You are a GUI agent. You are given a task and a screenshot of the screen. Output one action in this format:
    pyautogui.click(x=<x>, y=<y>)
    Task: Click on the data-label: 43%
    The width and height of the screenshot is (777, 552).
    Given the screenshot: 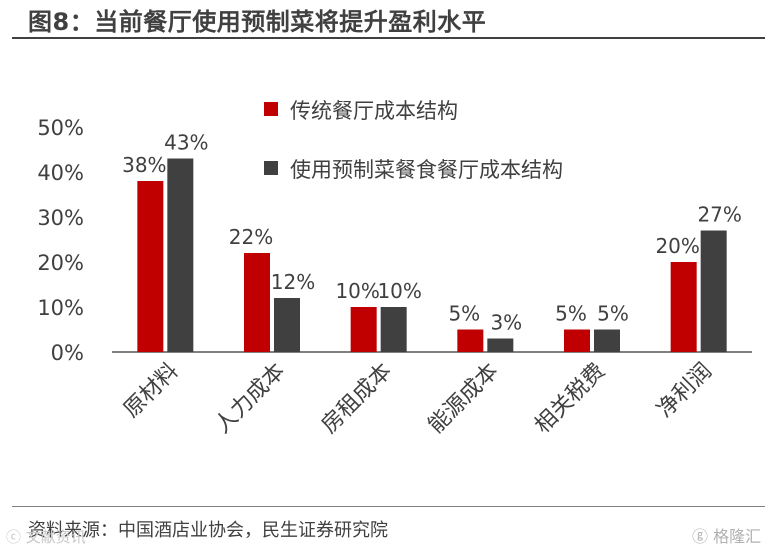 What is the action you would take?
    pyautogui.click(x=186, y=143)
    